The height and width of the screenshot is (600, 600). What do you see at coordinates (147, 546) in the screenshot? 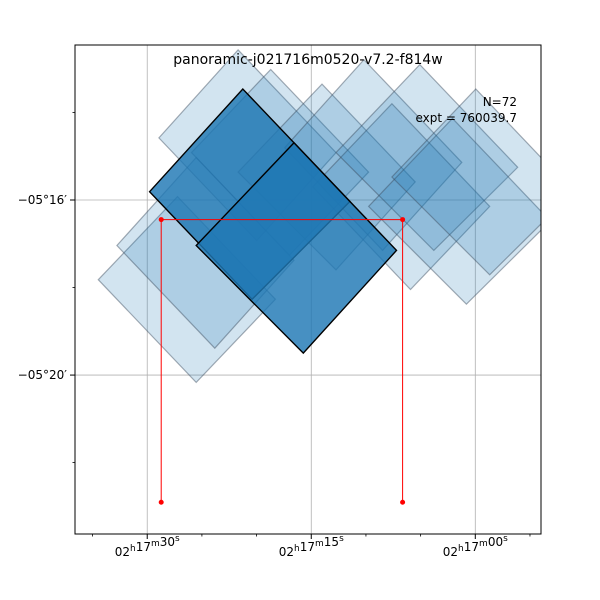
I see `x-tick-label-0: 02h17m30s` at bounding box center [147, 546].